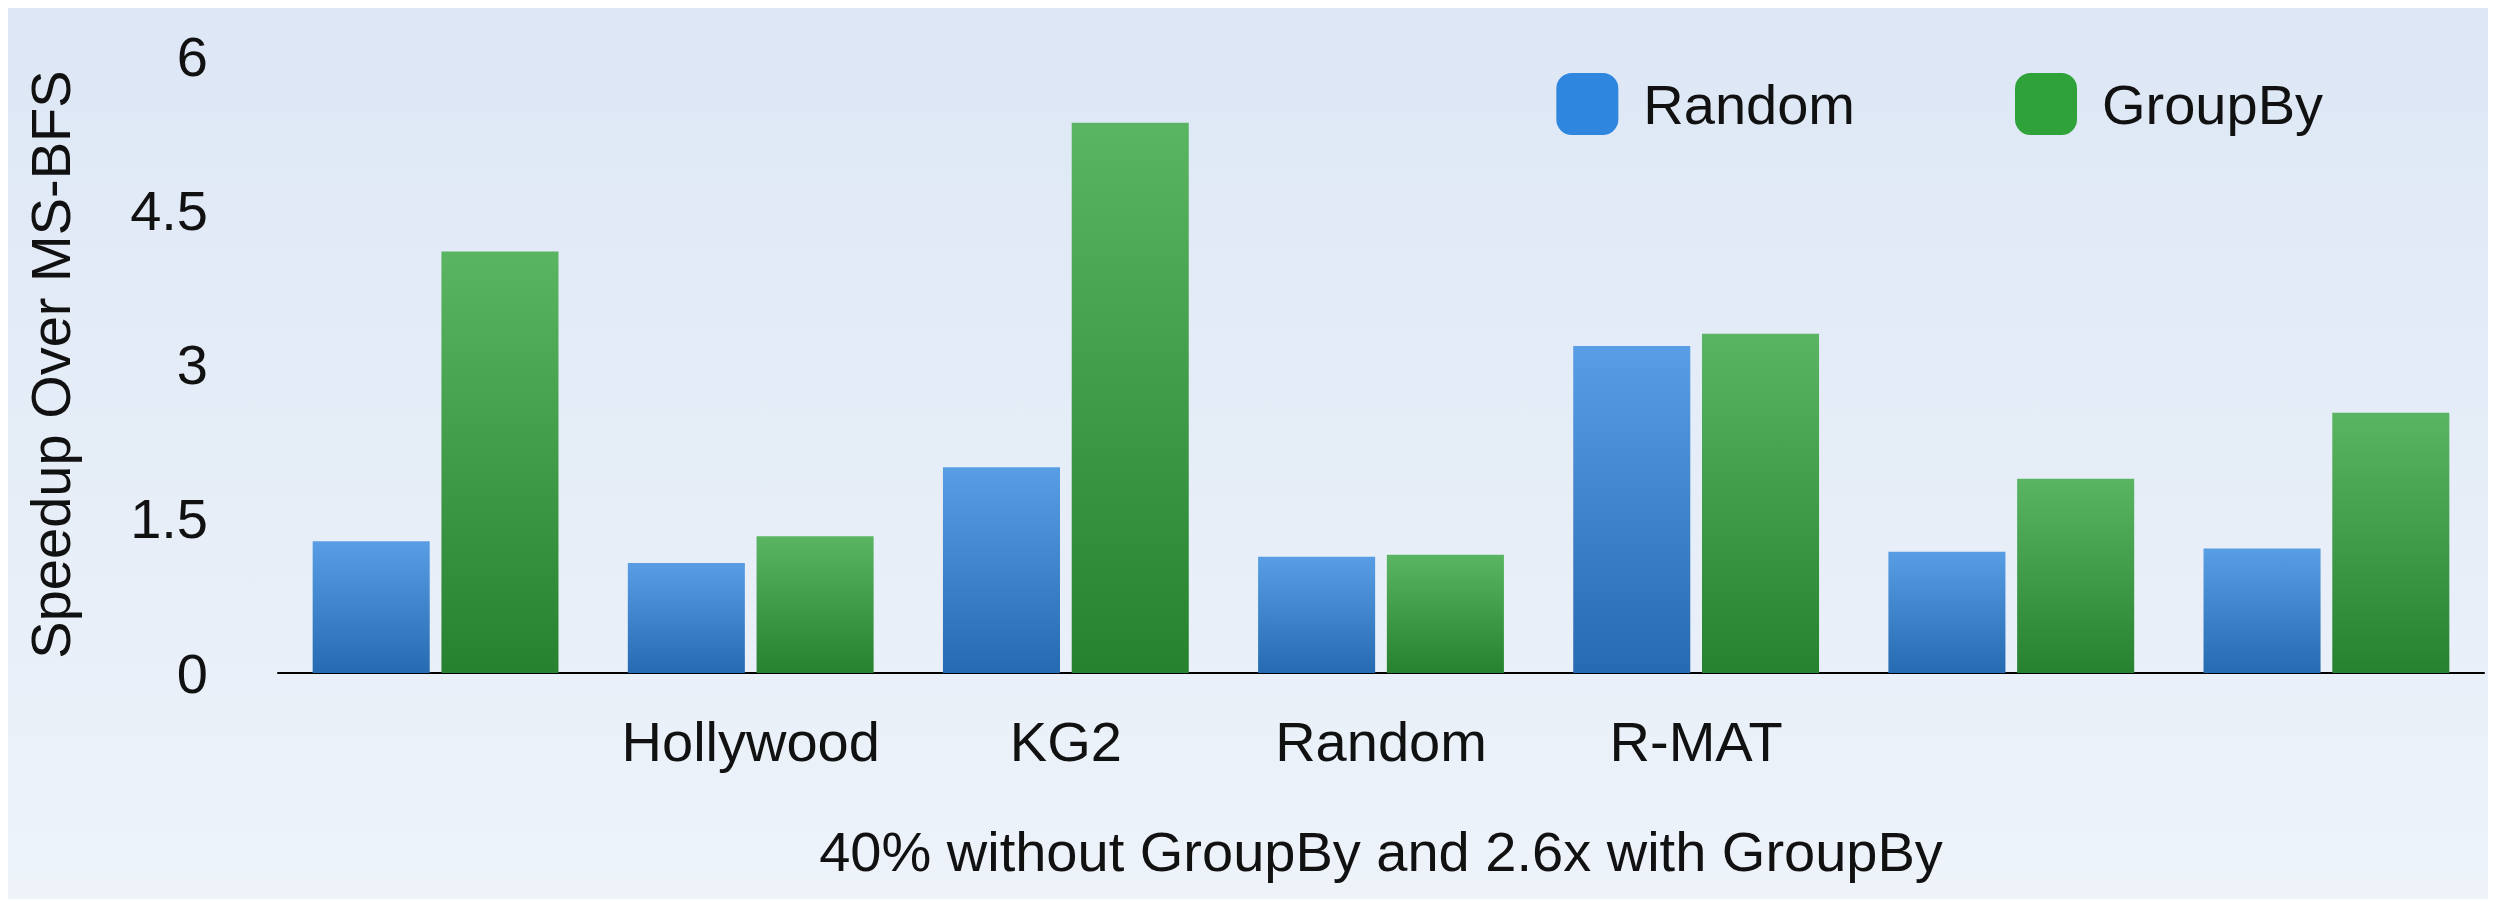 This screenshot has height=907, width=2496. What do you see at coordinates (1381, 851) in the screenshot?
I see `x-axis-title: 40% without GroupBy and 2.6x with GroupBy` at bounding box center [1381, 851].